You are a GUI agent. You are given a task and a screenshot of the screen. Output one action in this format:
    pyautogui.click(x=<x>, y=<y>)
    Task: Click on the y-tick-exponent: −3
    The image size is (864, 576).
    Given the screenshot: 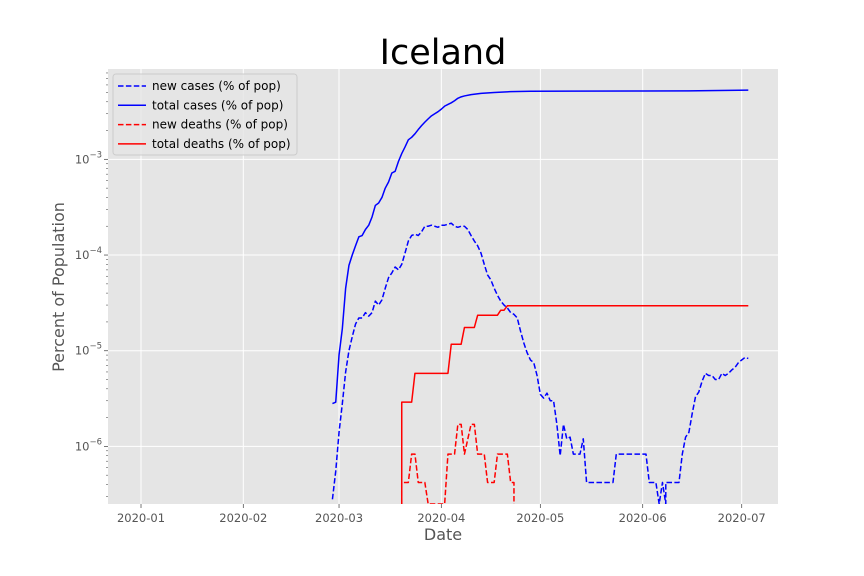 What is the action you would take?
    pyautogui.click(x=95, y=155)
    